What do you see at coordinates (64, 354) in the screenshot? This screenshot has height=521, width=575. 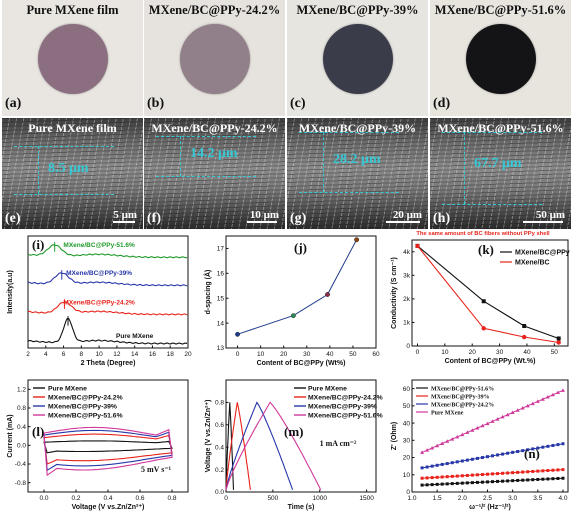 I see `x-tick-label: 6` at bounding box center [64, 354].